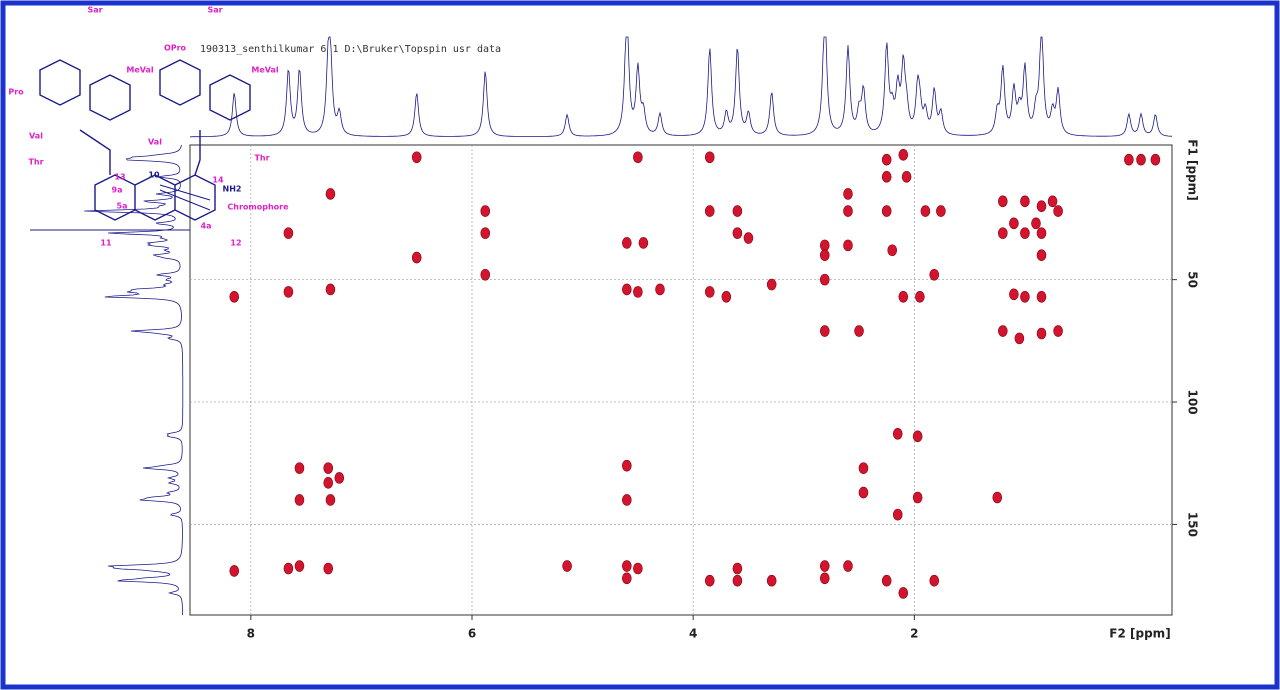 The height and width of the screenshot is (690, 1280). Describe the element at coordinates (1193, 169) in the screenshot. I see `y-axis-label: F1 [ppm]` at that location.